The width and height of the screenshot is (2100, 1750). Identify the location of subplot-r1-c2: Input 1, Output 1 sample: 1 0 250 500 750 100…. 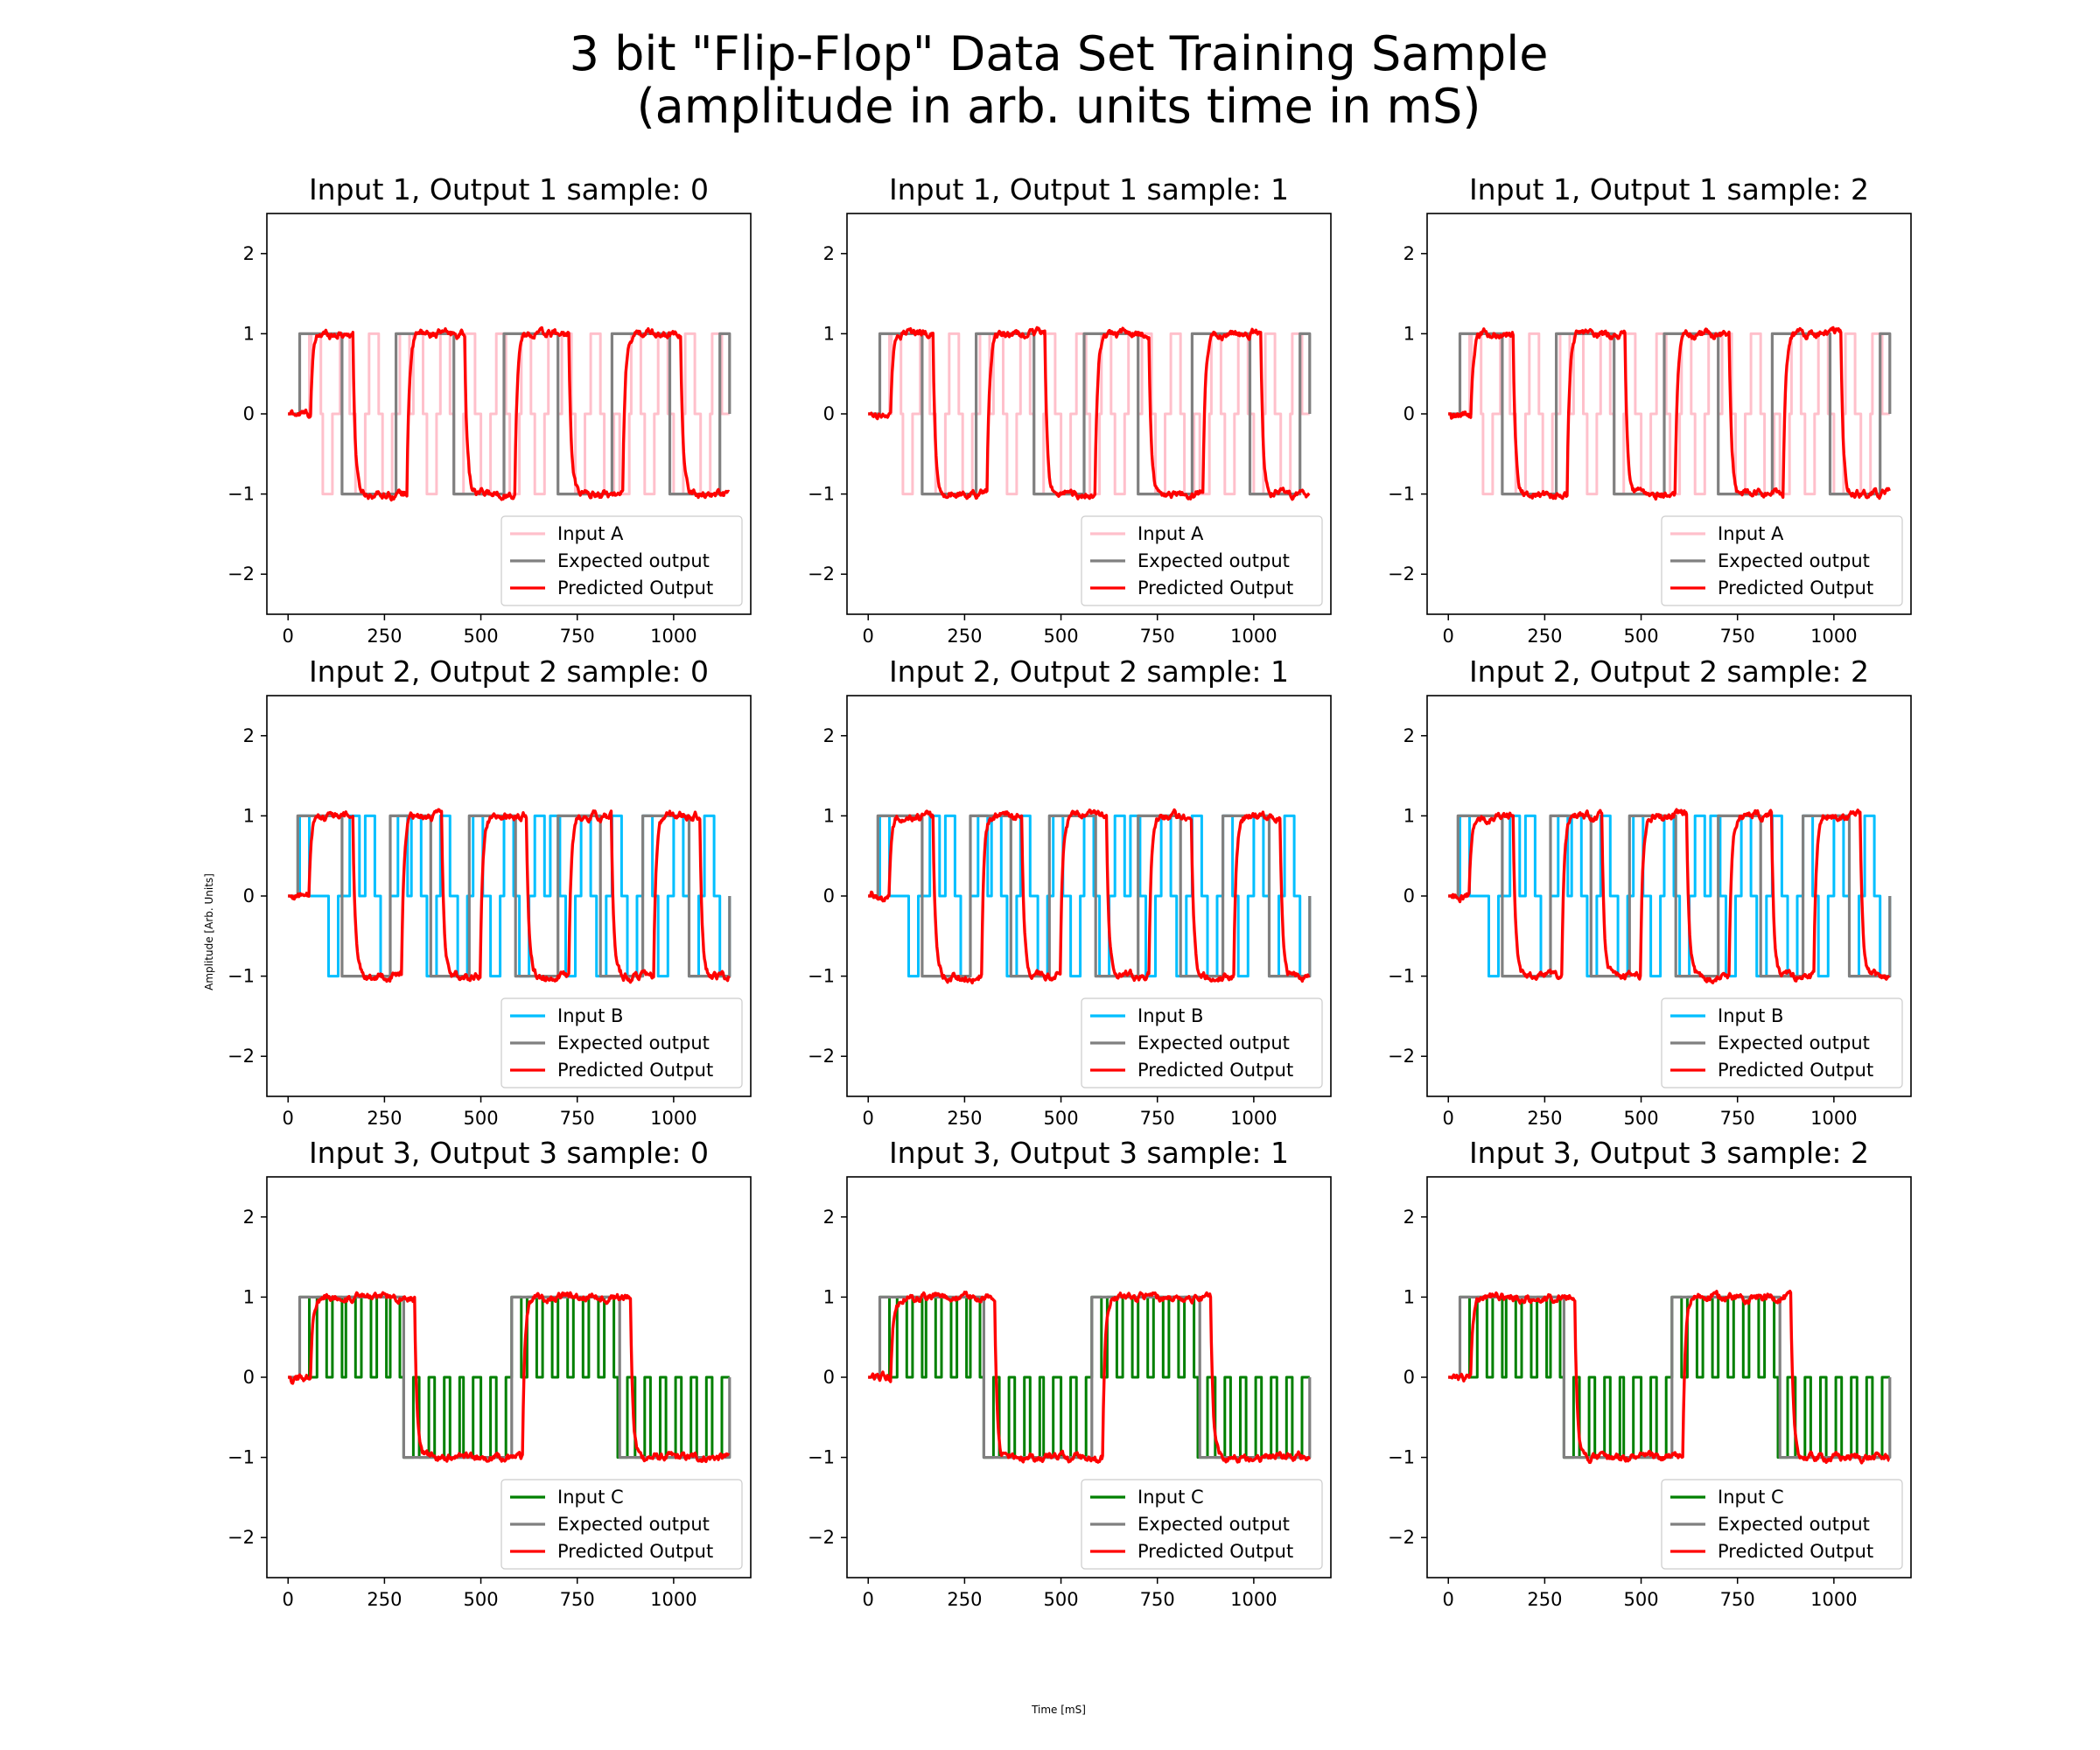
(1070, 409).